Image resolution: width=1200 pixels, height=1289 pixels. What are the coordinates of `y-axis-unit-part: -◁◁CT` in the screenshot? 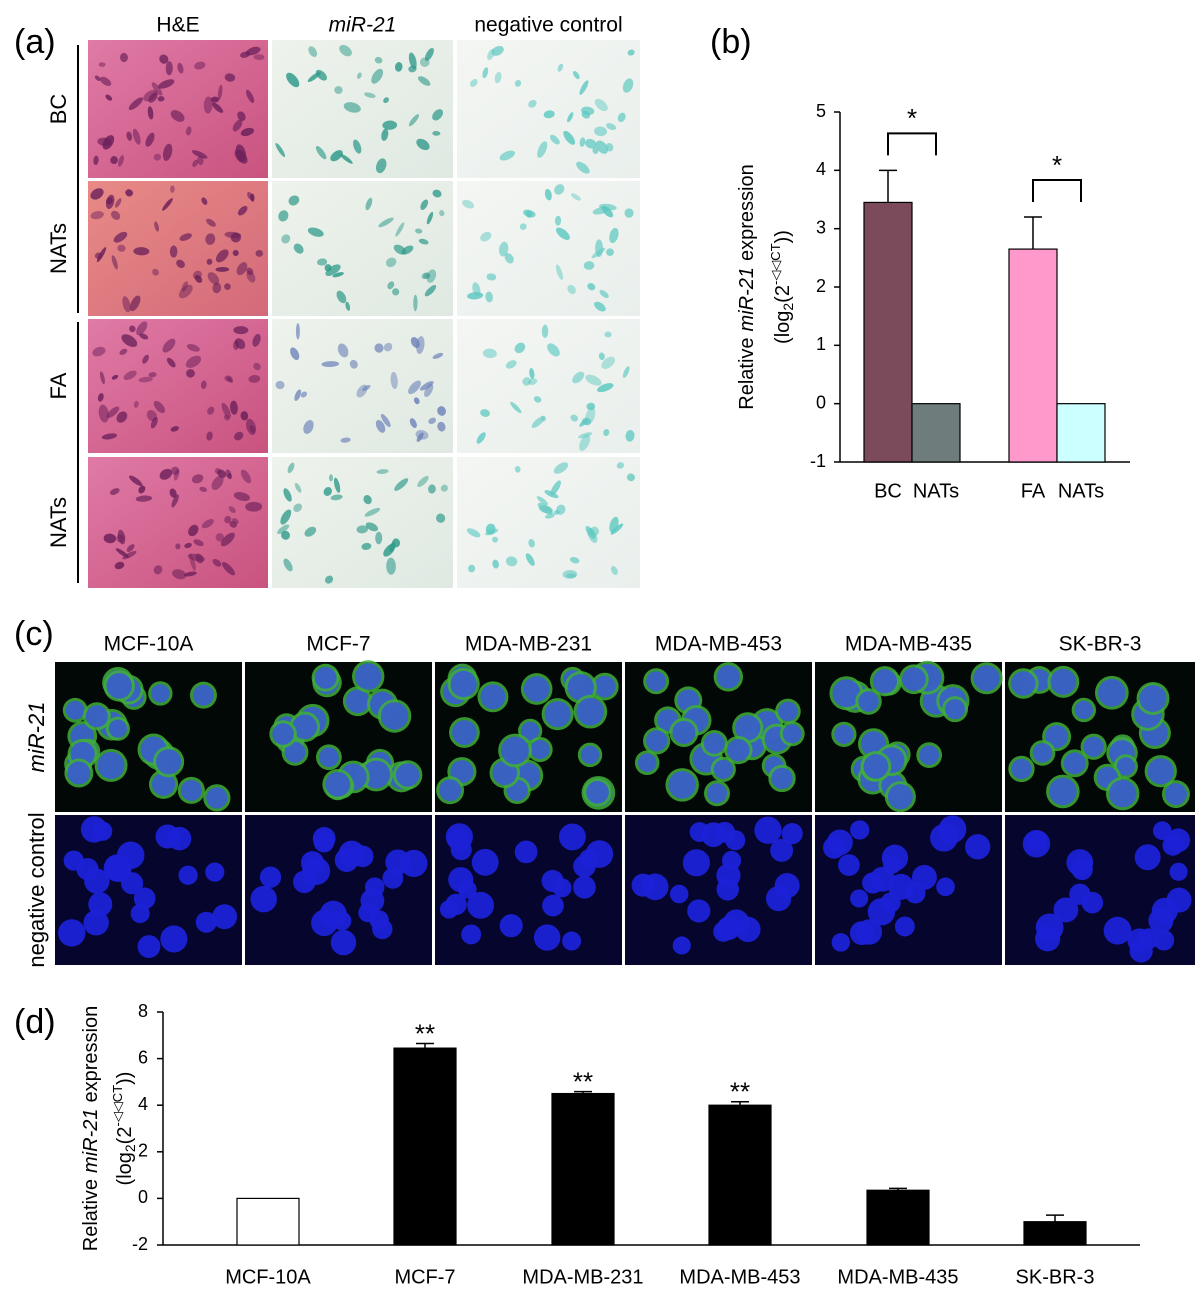 It's located at (775, 264).